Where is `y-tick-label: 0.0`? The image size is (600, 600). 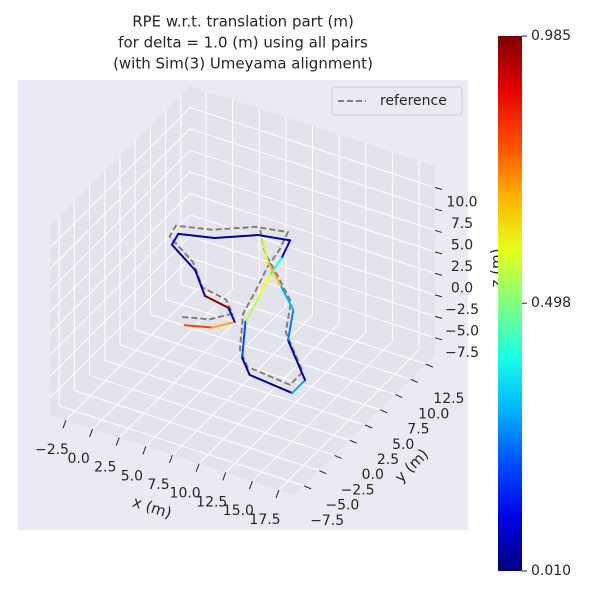 y-tick-label: 0.0 is located at coordinates (373, 475).